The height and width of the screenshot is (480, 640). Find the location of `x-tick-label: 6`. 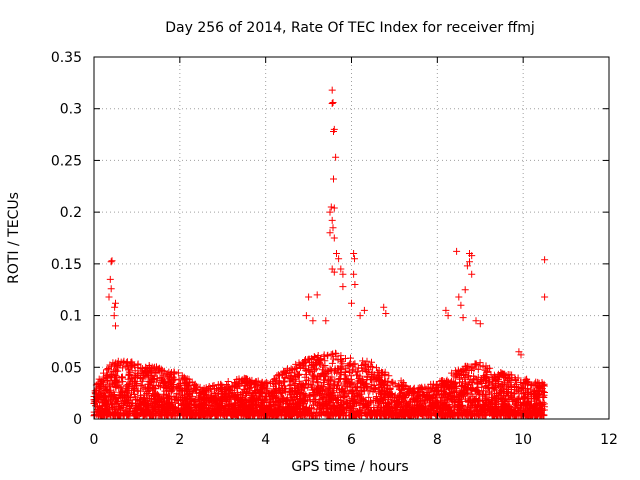

x-tick-label: 6 is located at coordinates (351, 440).